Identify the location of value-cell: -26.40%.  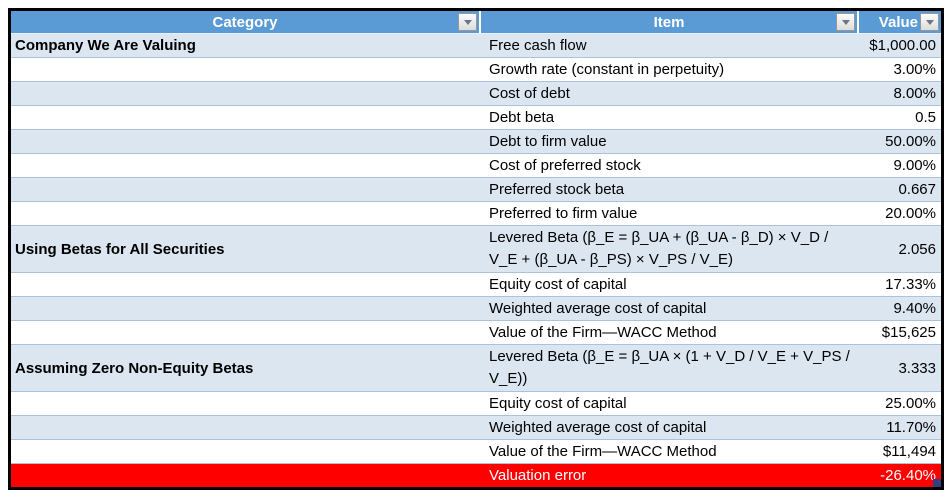
(908, 475).